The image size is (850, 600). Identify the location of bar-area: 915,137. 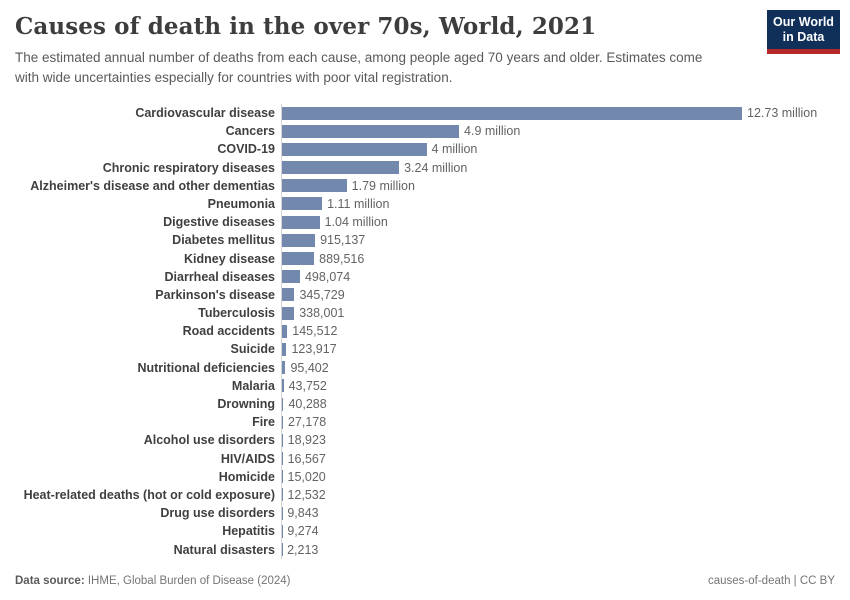
(560, 240).